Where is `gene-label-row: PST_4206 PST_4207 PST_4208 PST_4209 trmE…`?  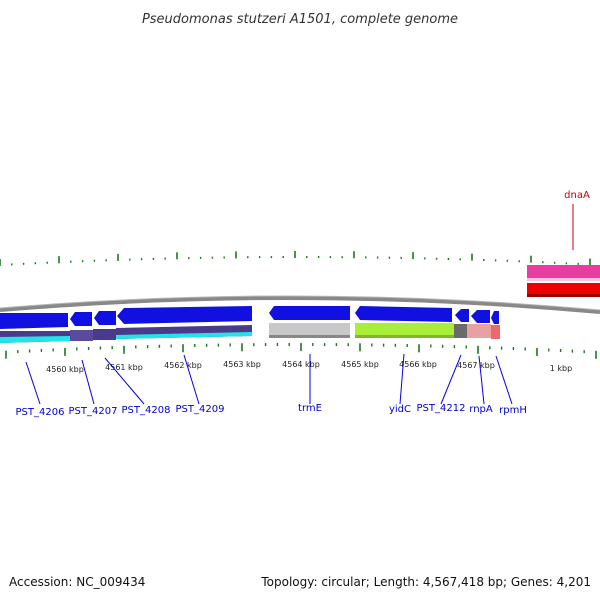
gene-label-row: PST_4206 PST_4207 PST_4208 PST_4209 trmE… is located at coordinates (271, 410).